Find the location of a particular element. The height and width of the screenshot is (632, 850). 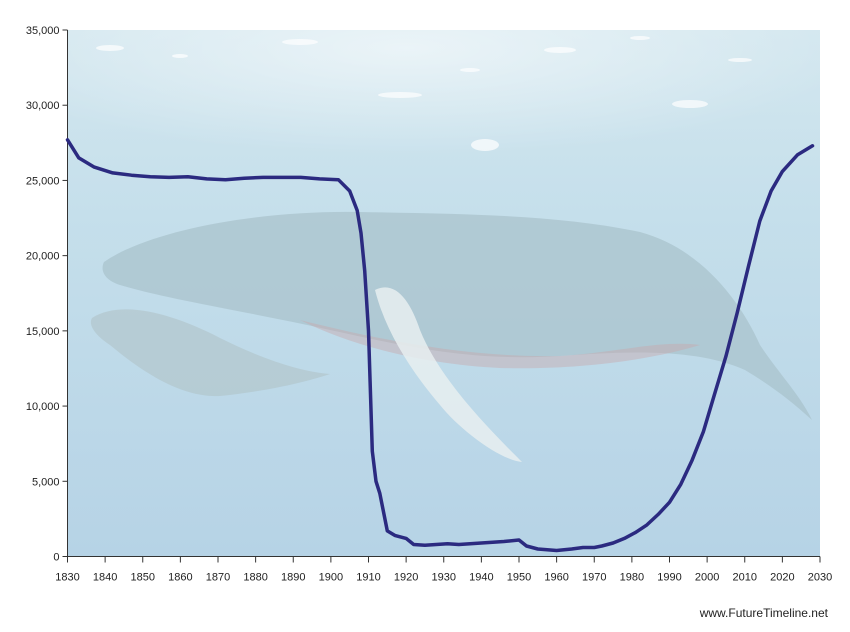

x-tick-label: 2030 is located at coordinates (820, 578).